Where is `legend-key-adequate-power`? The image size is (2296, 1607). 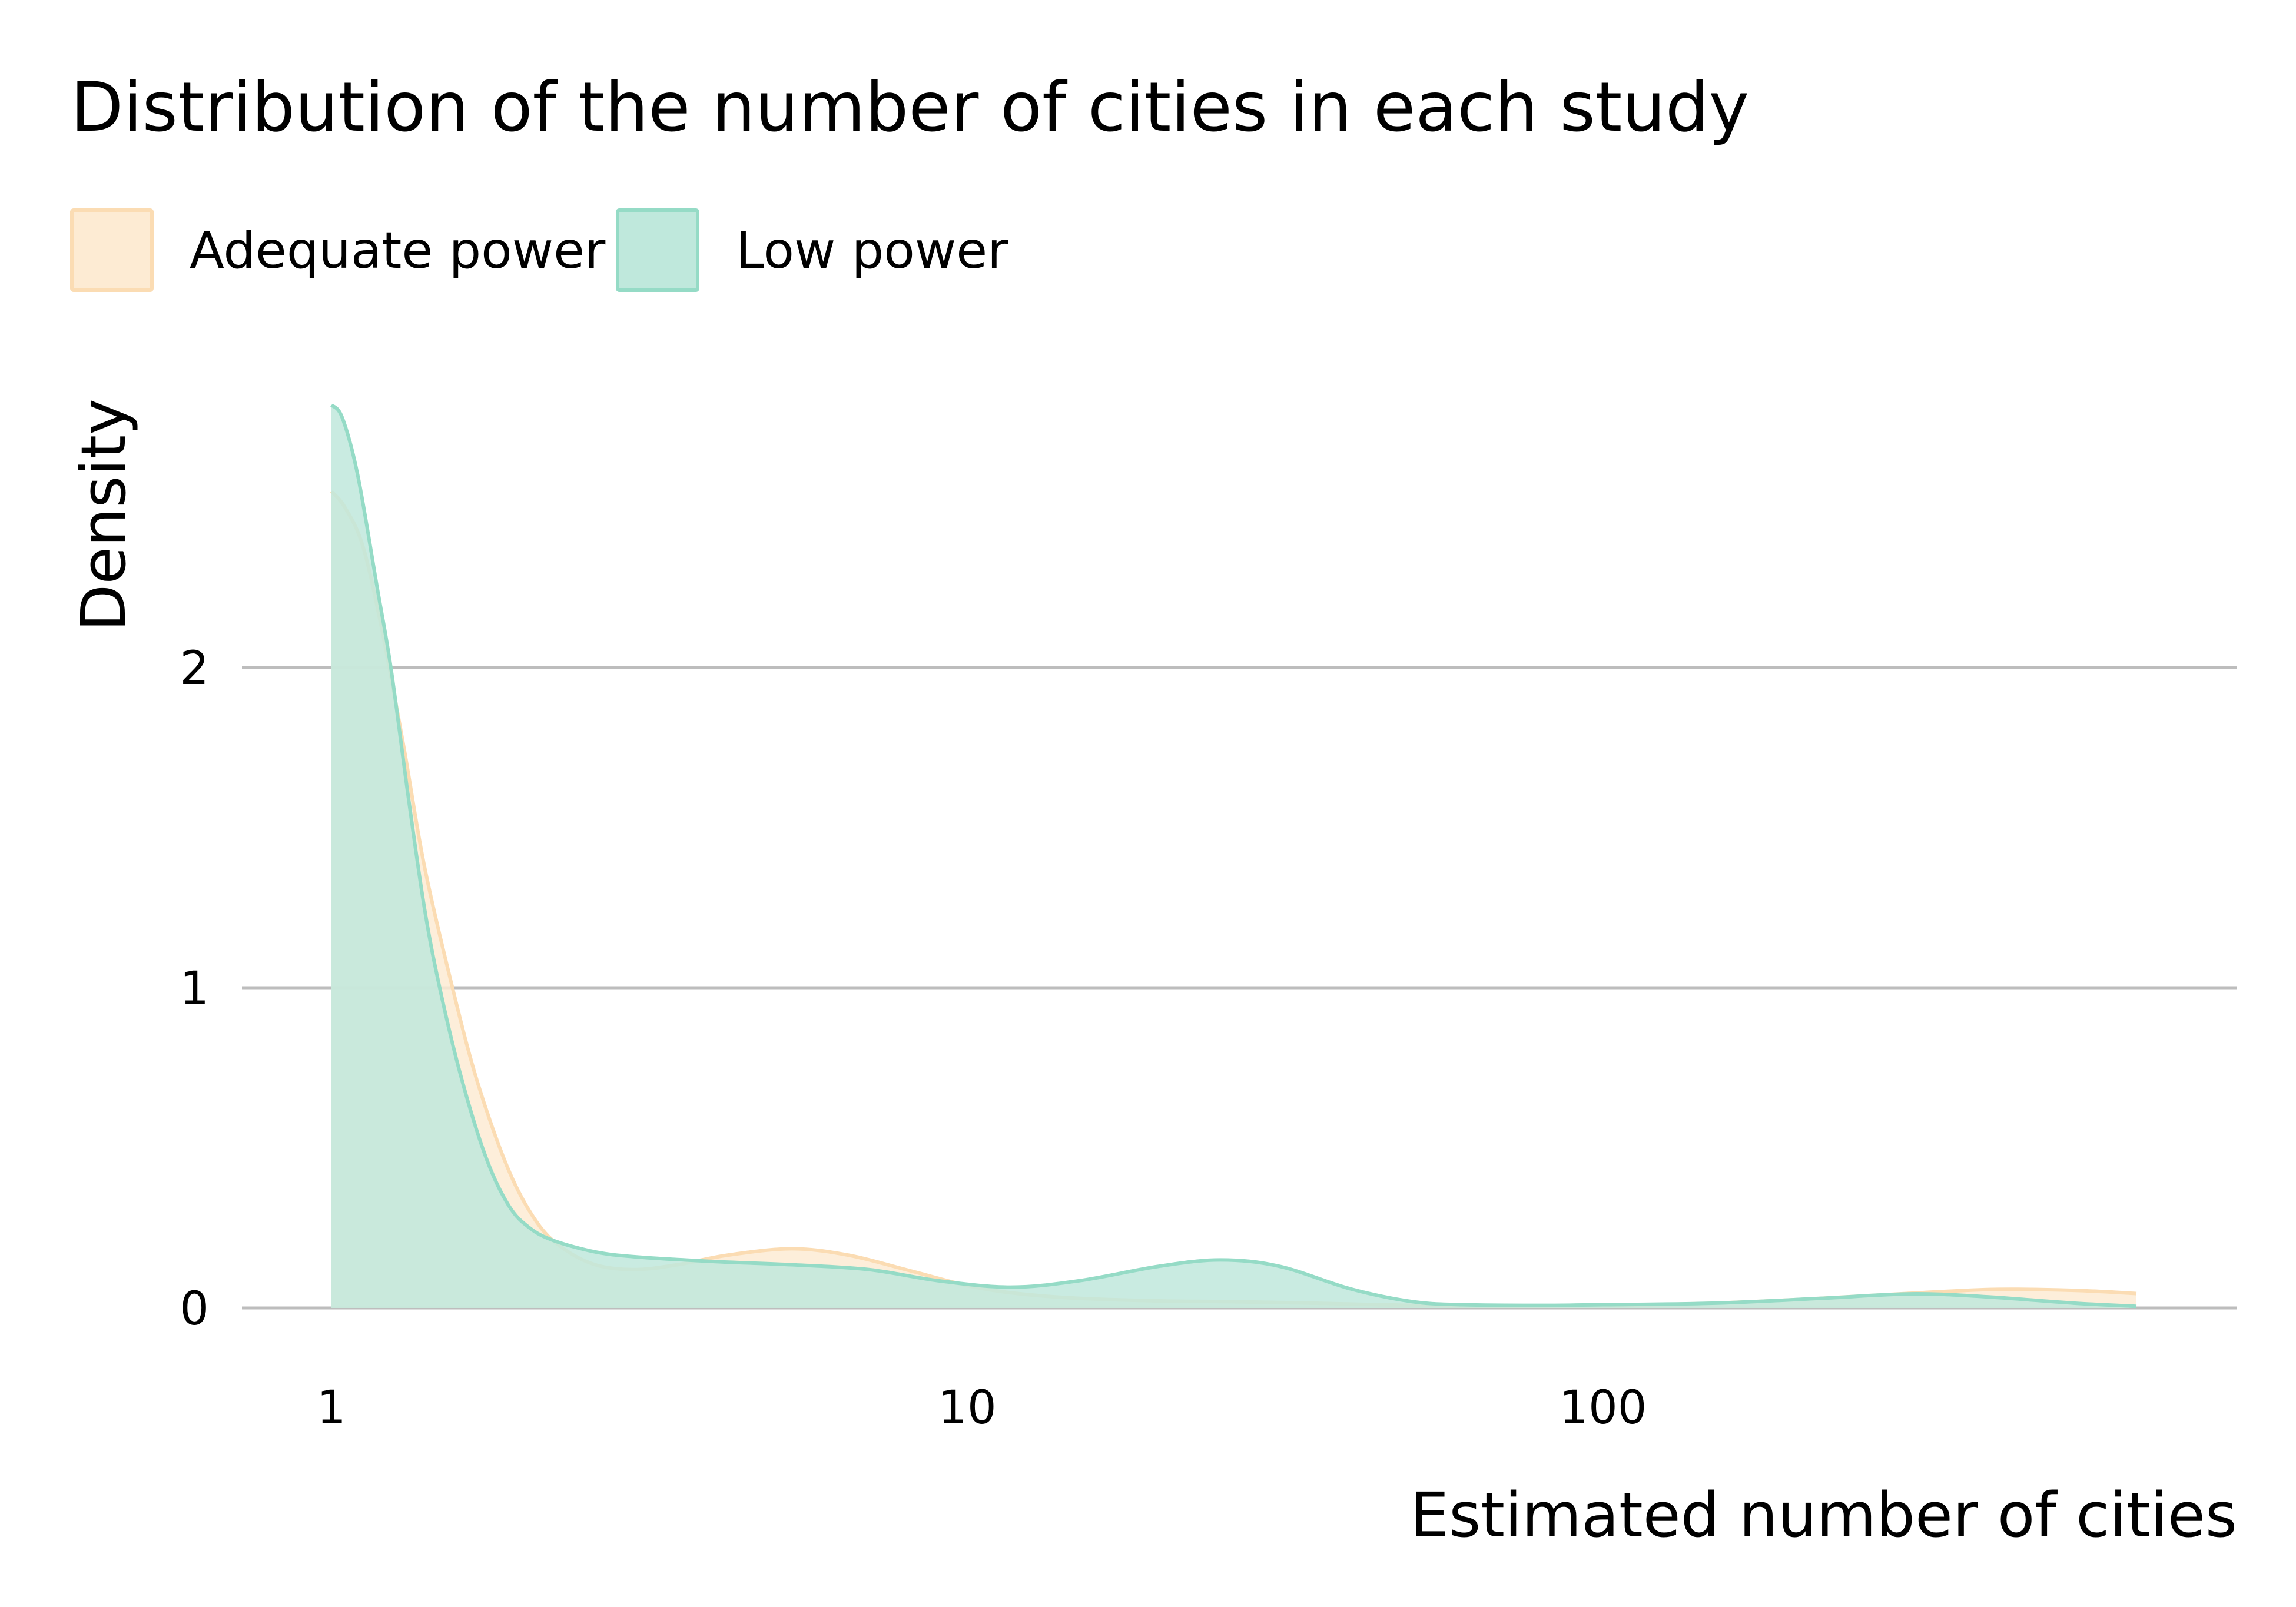
legend-key-adequate-power is located at coordinates (112, 250).